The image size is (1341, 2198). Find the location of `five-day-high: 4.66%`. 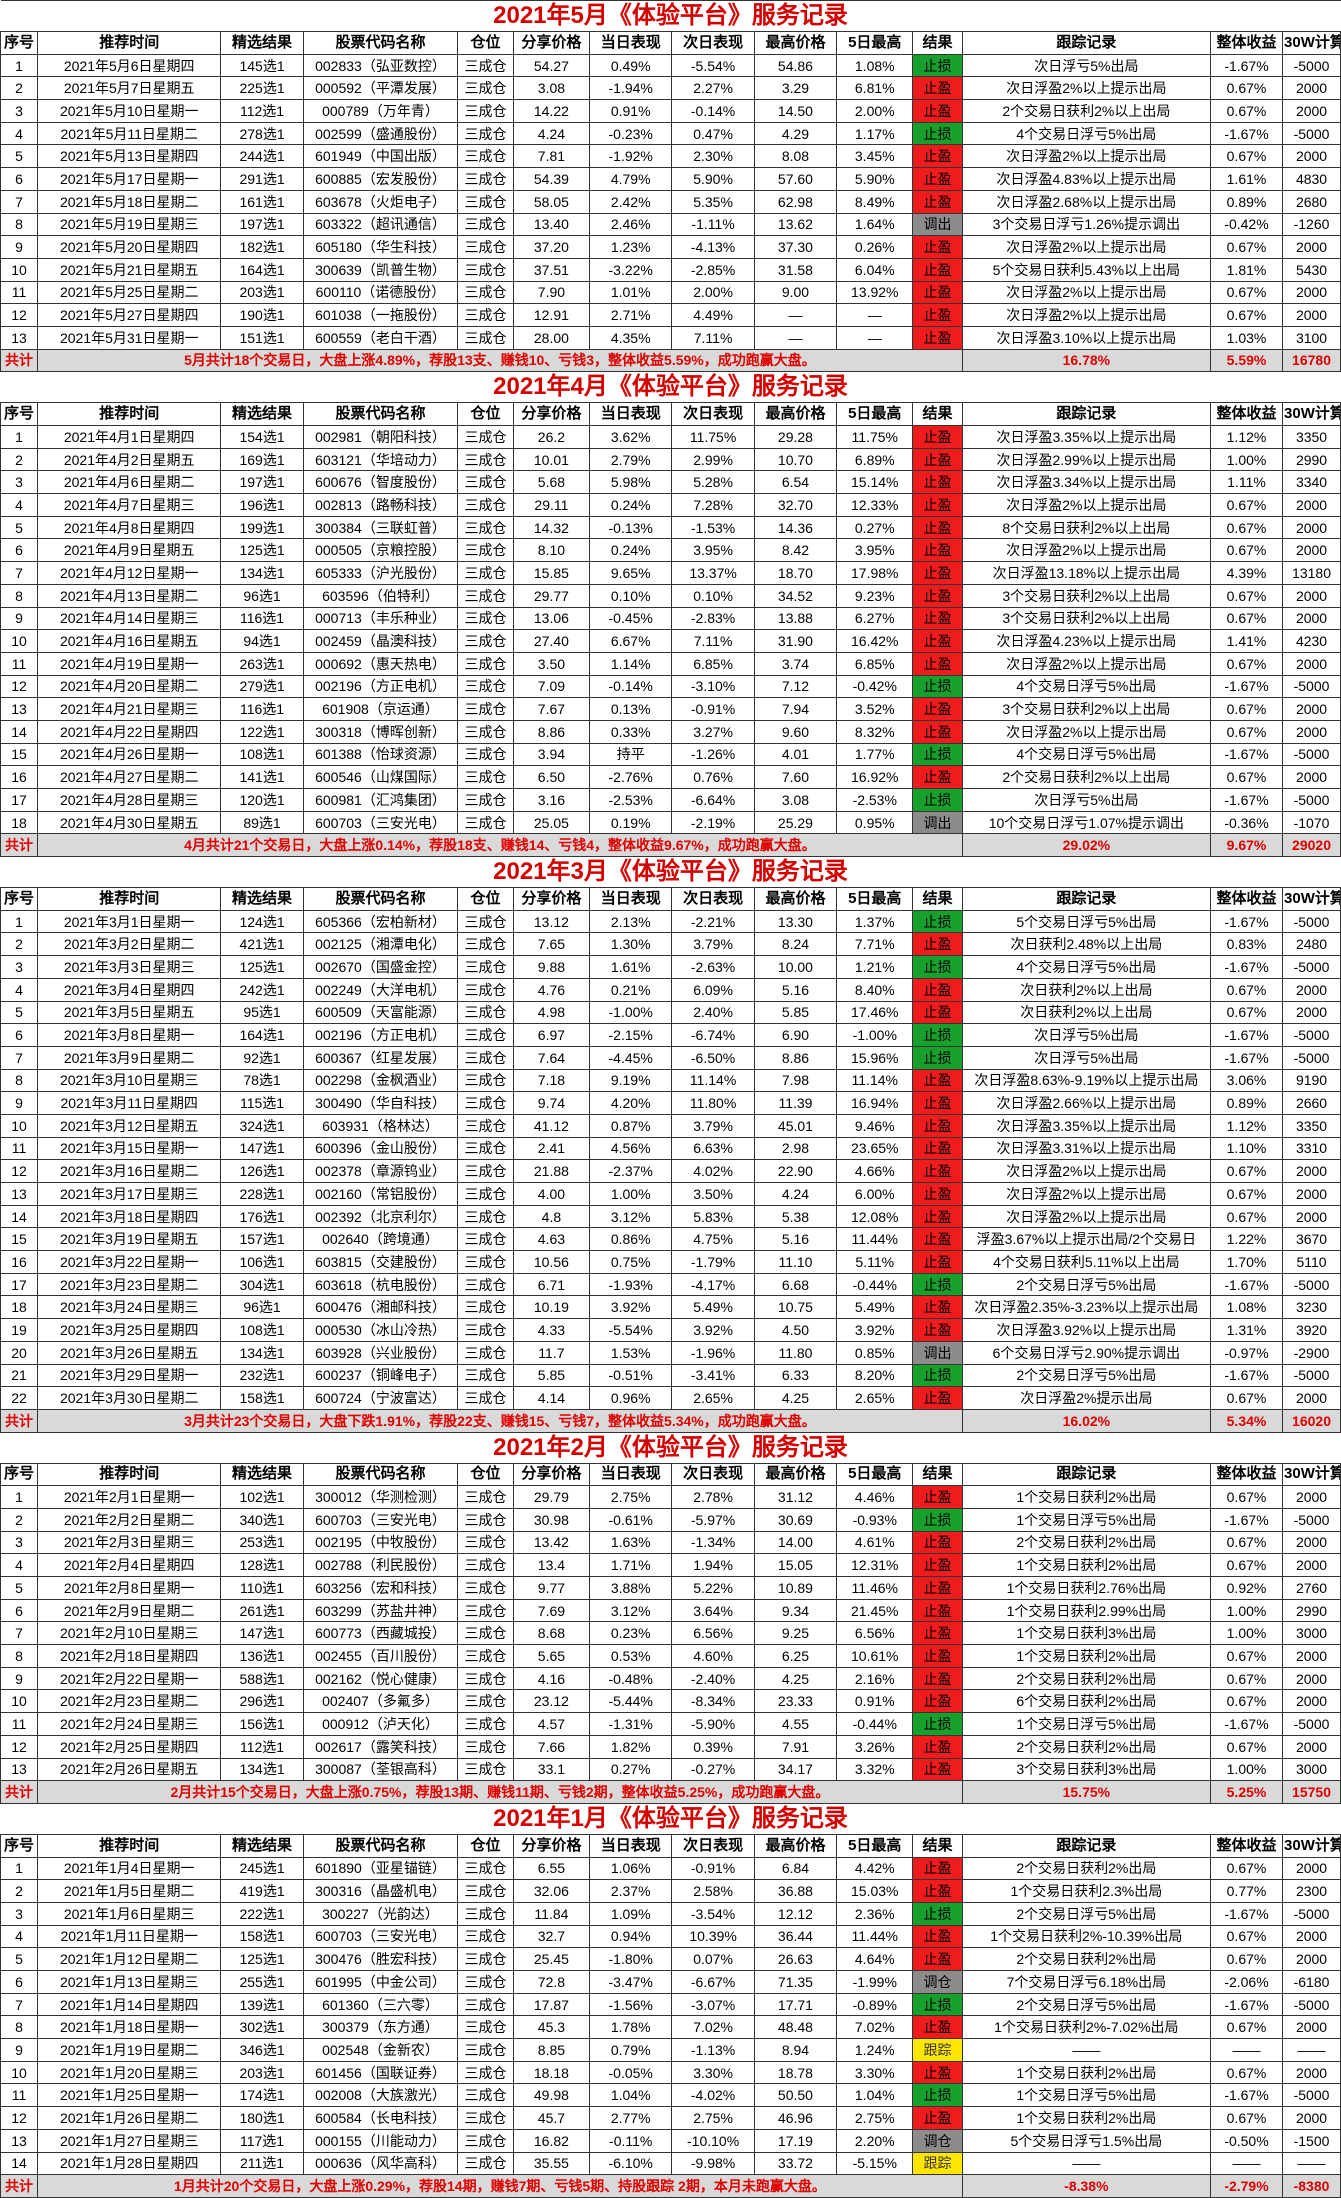

five-day-high: 4.66% is located at coordinates (875, 1171).